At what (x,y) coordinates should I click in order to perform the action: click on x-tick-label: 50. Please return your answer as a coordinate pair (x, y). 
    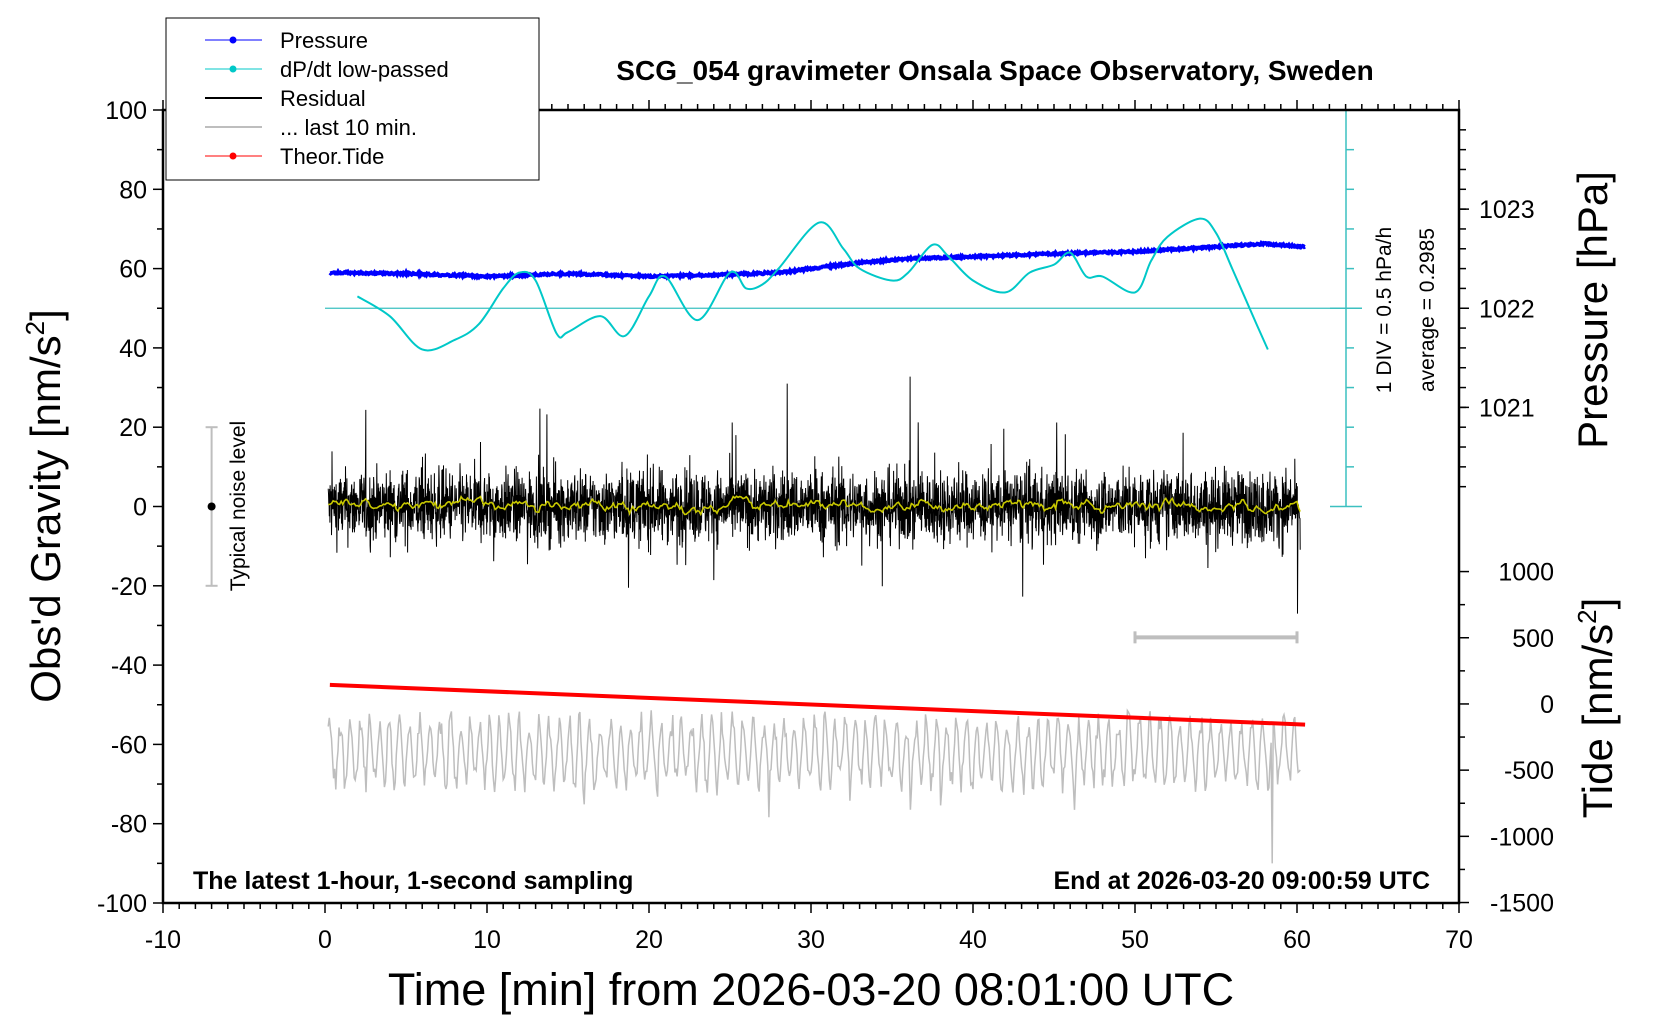
    Looking at the image, I should click on (1135, 940).